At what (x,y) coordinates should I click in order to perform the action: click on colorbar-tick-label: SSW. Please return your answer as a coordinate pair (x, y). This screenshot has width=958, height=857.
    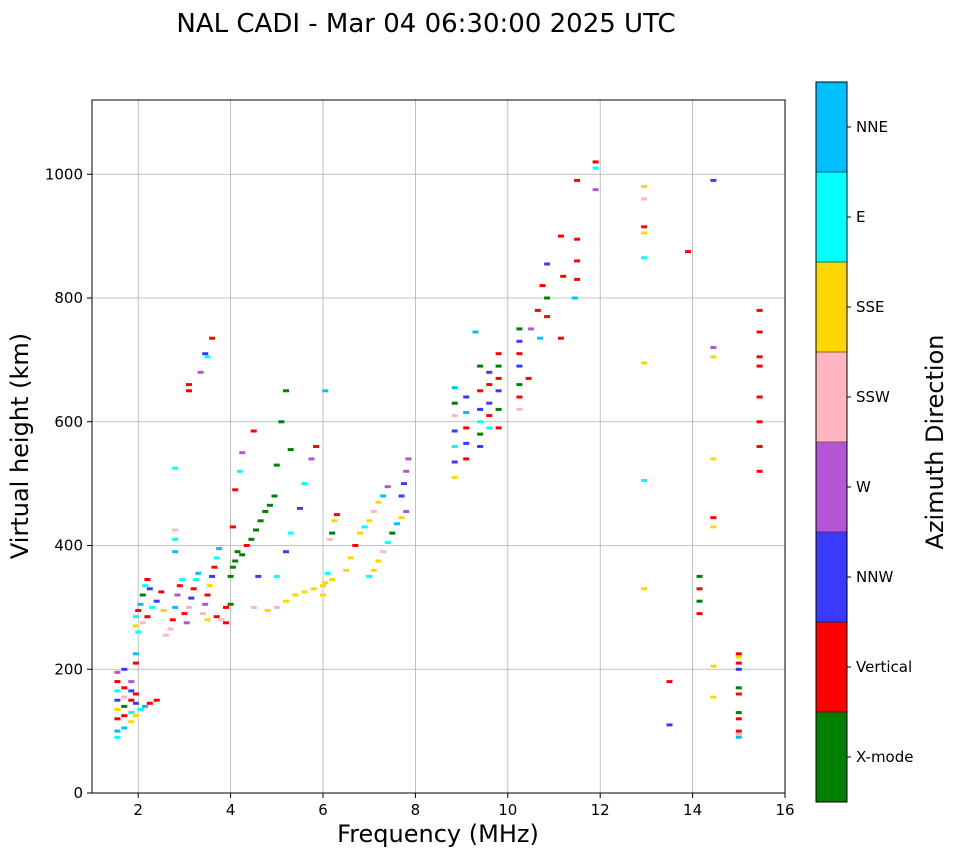
    Looking at the image, I should click on (873, 397).